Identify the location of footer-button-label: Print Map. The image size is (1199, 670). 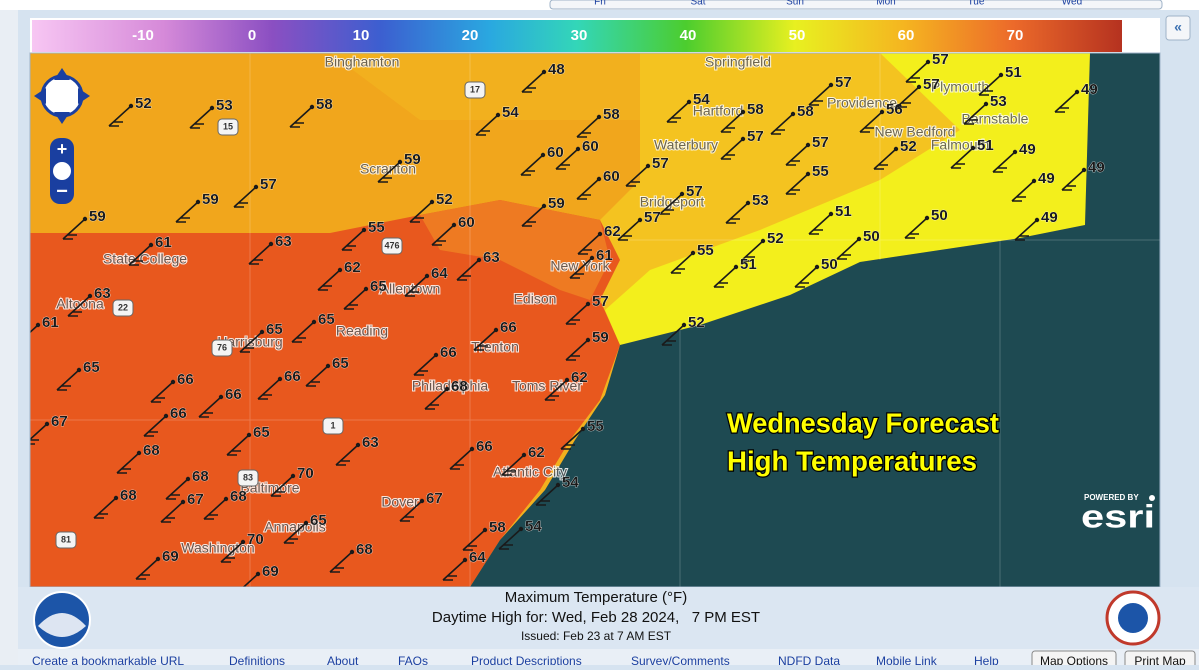
(1160, 661).